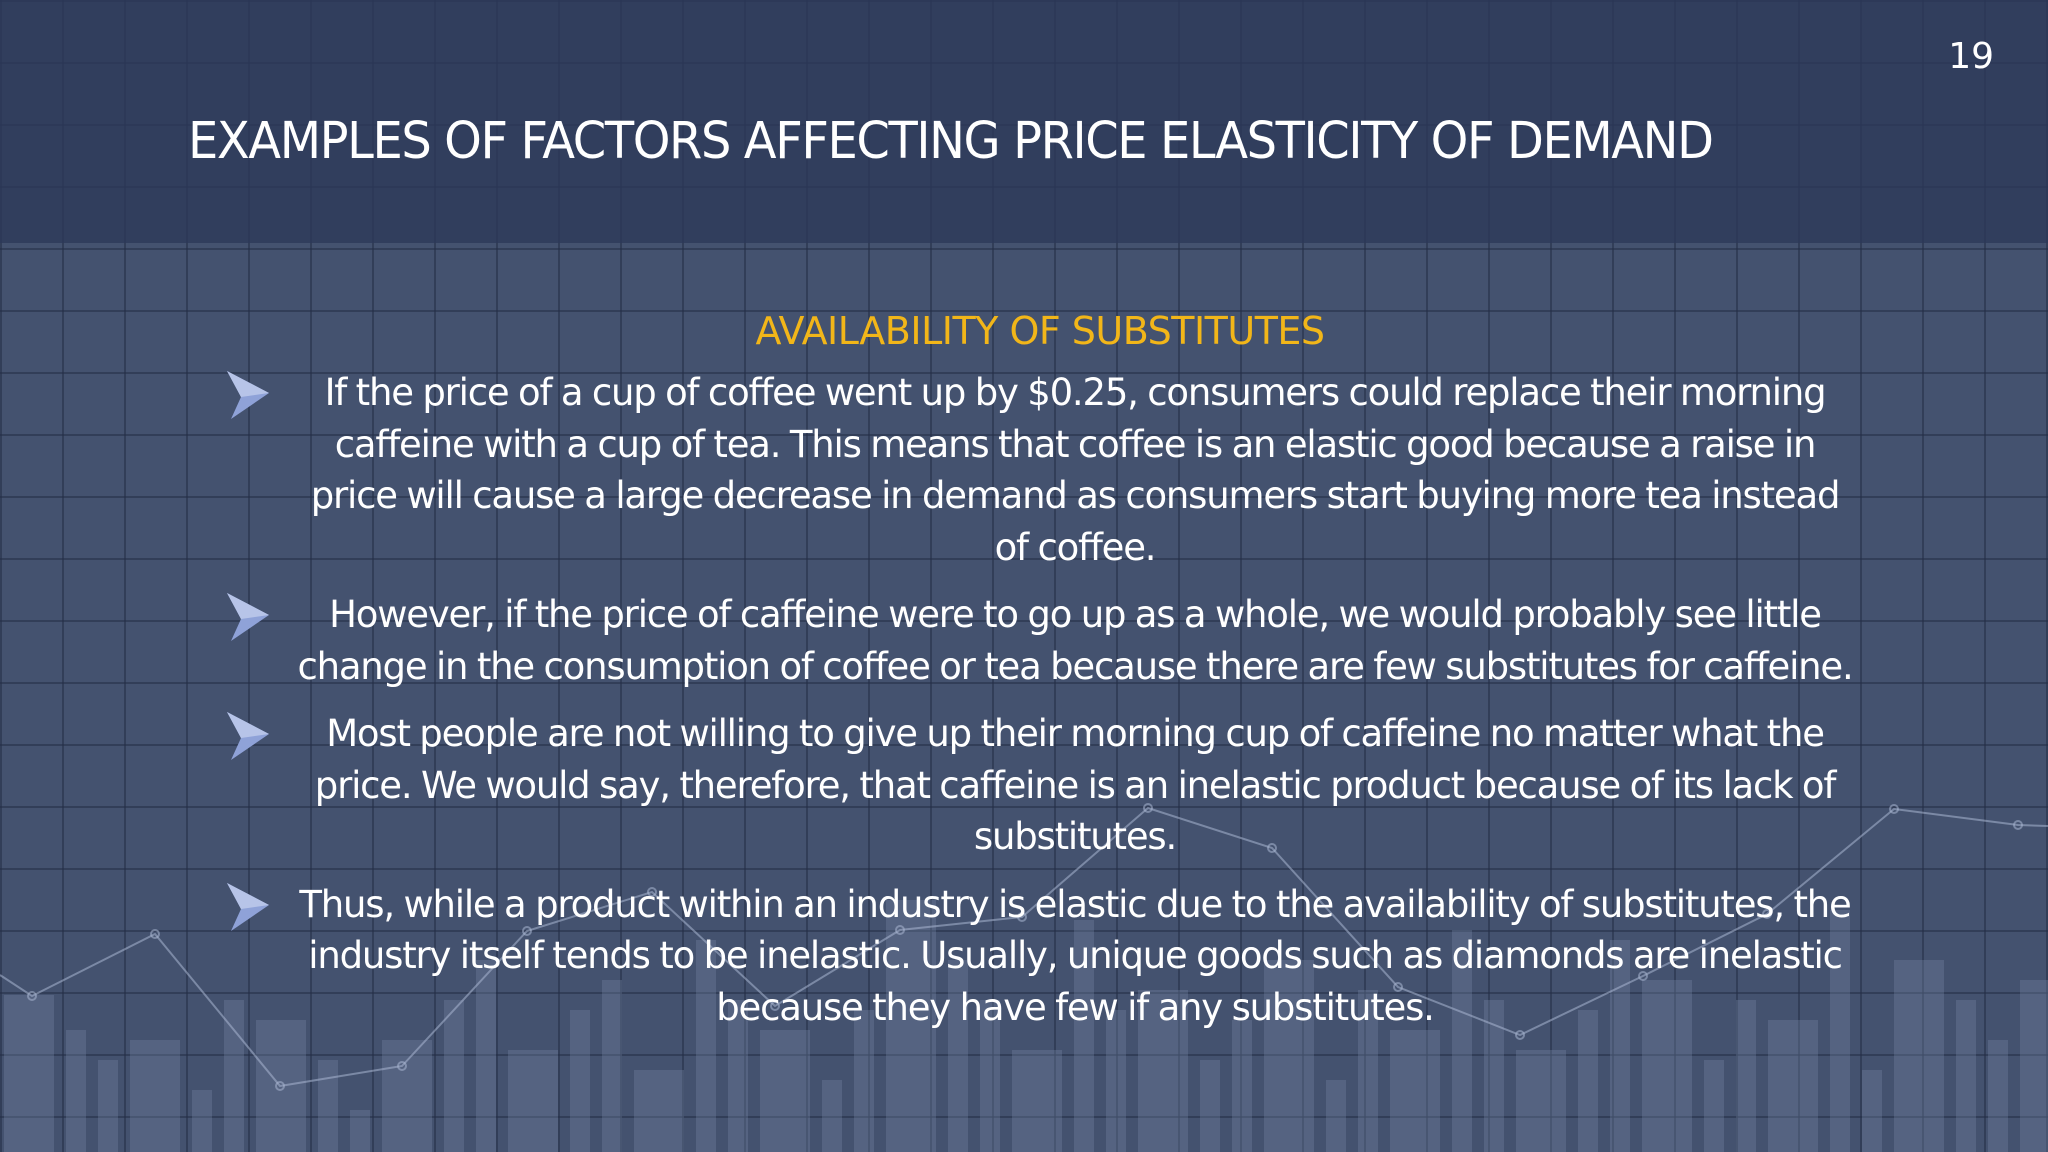 This screenshot has width=2048, height=1152. Describe the element at coordinates (1971, 56) in the screenshot. I see `slide-number: 19` at that location.